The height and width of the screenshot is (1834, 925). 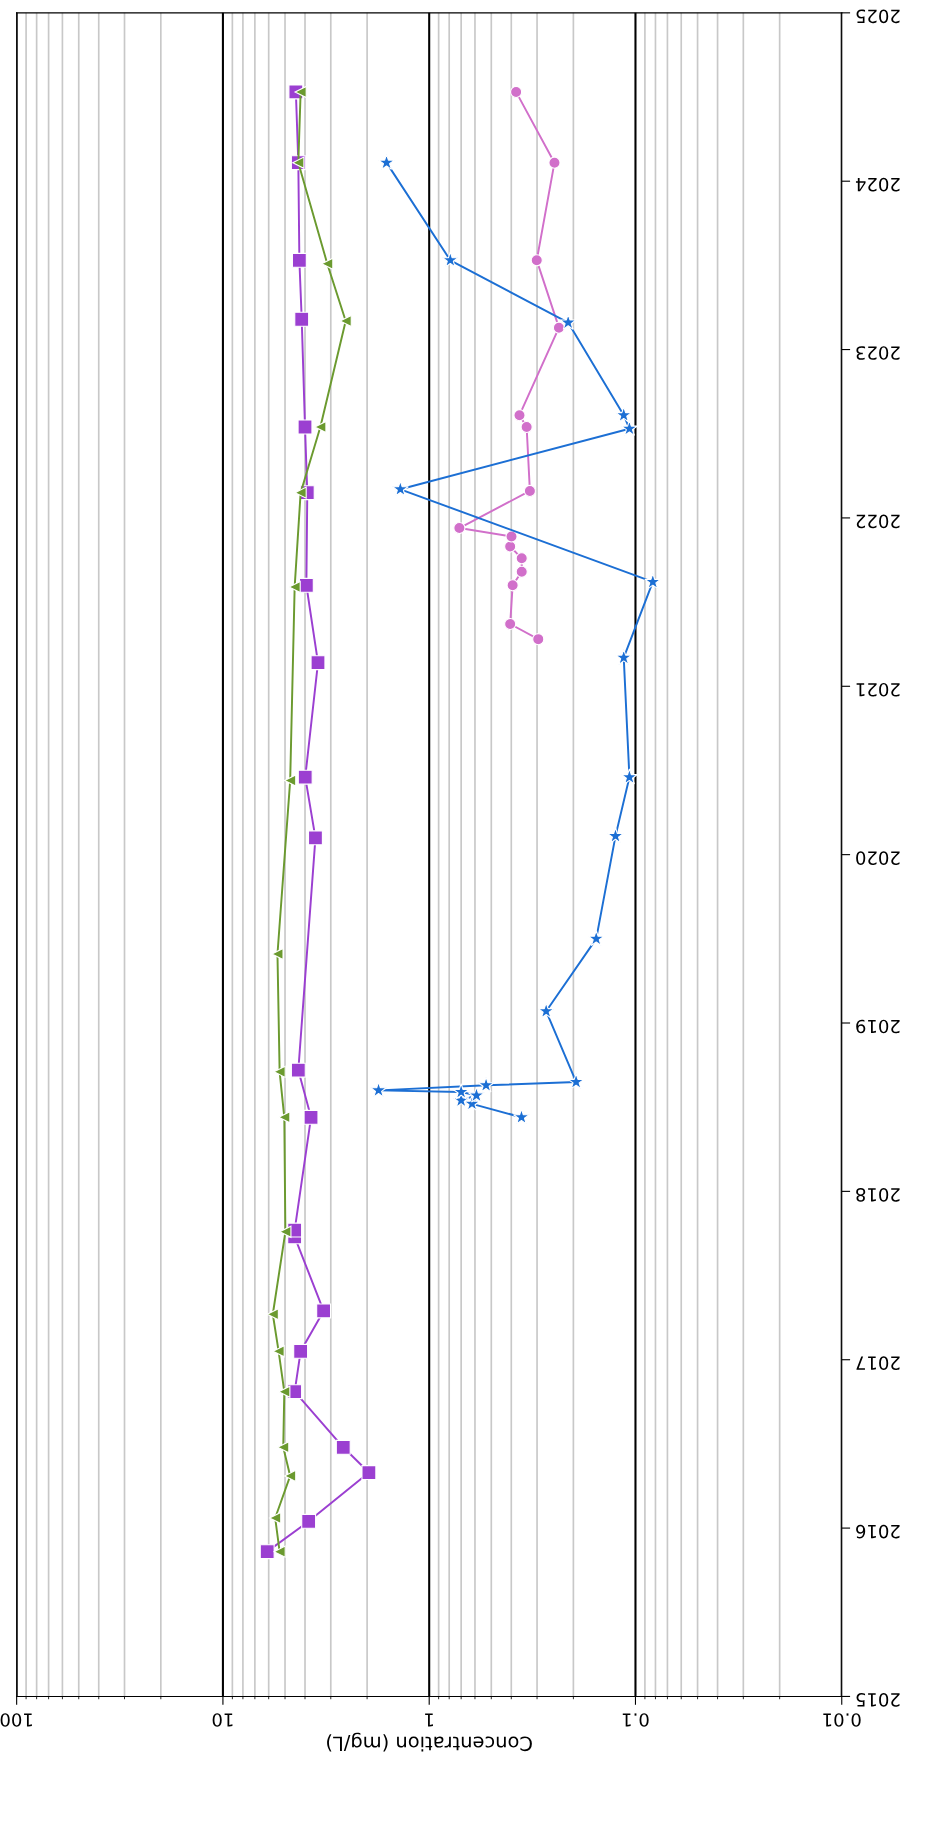 I want to click on y-tick-label: 2023, so click(x=878, y=353).